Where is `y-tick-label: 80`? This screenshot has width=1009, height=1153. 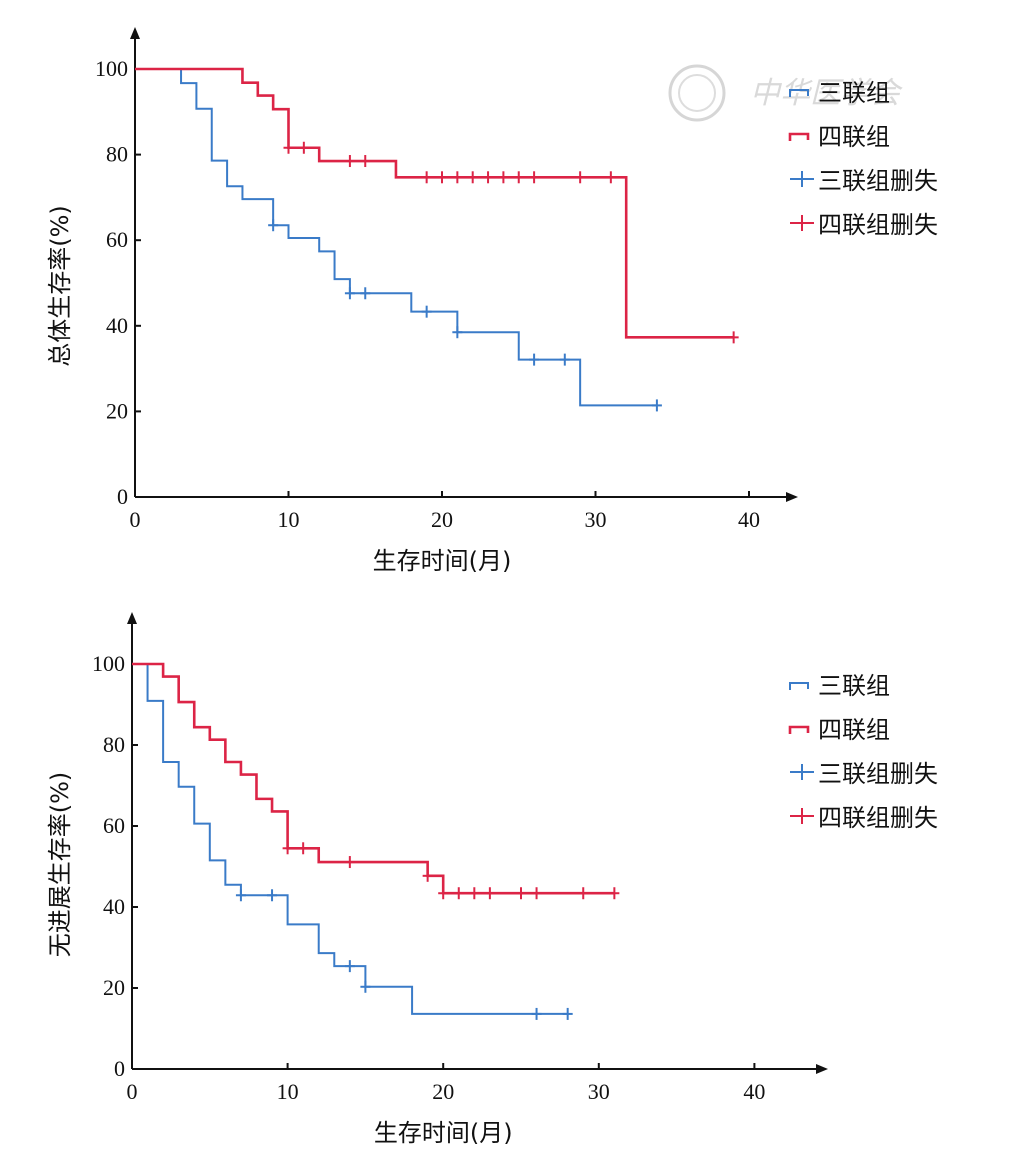 y-tick-label: 80 is located at coordinates (117, 154).